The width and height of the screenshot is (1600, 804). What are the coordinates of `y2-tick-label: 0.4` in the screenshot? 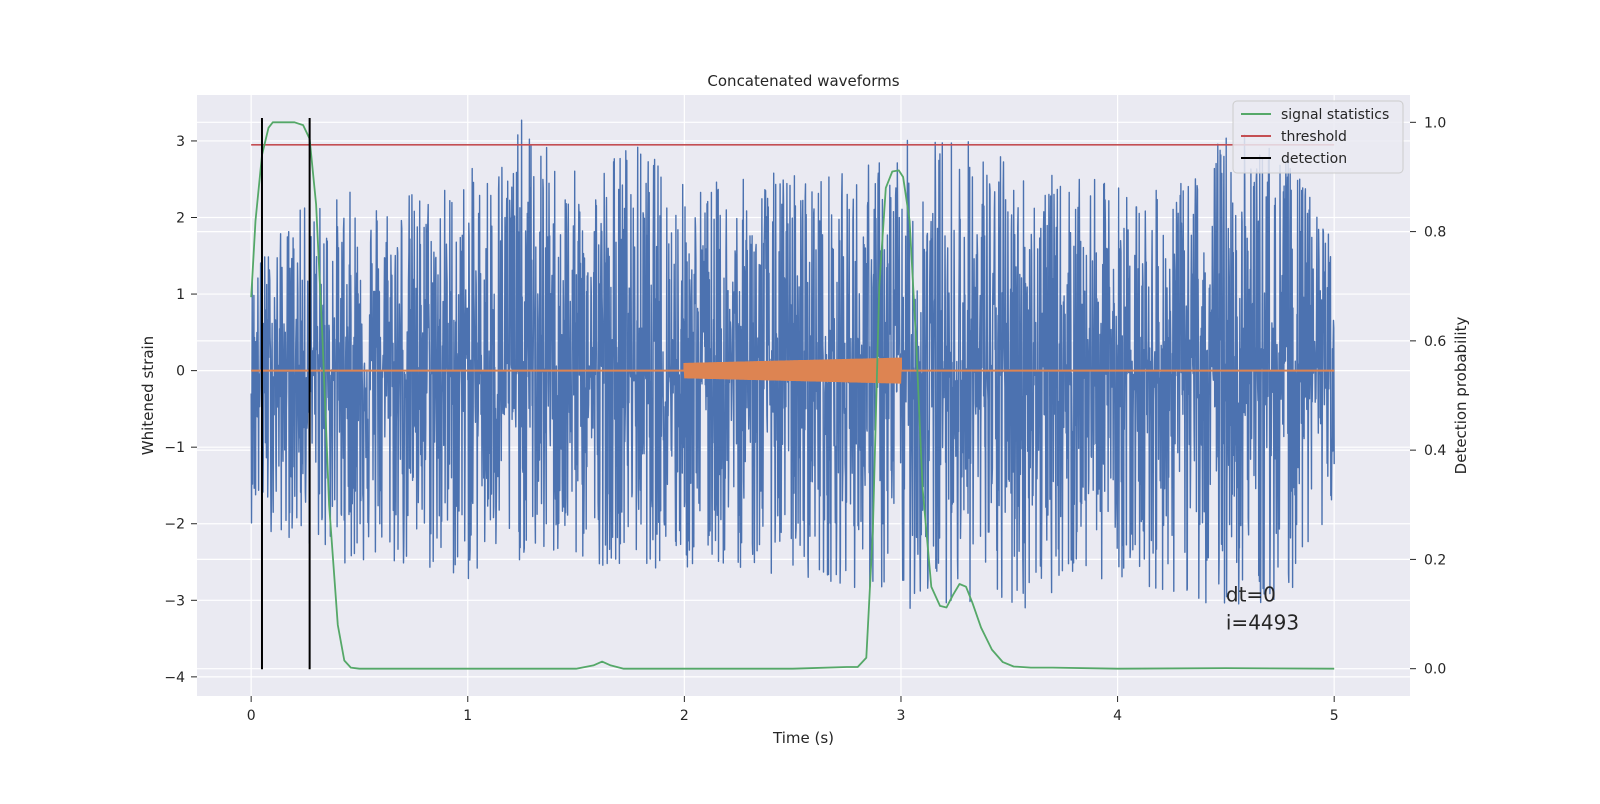 It's located at (1435, 451).